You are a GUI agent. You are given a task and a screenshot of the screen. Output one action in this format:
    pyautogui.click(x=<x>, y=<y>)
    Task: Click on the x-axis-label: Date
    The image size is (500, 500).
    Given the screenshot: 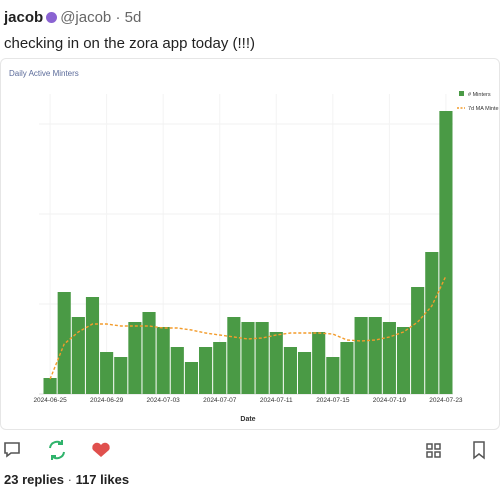 What is the action you would take?
    pyautogui.click(x=247, y=419)
    